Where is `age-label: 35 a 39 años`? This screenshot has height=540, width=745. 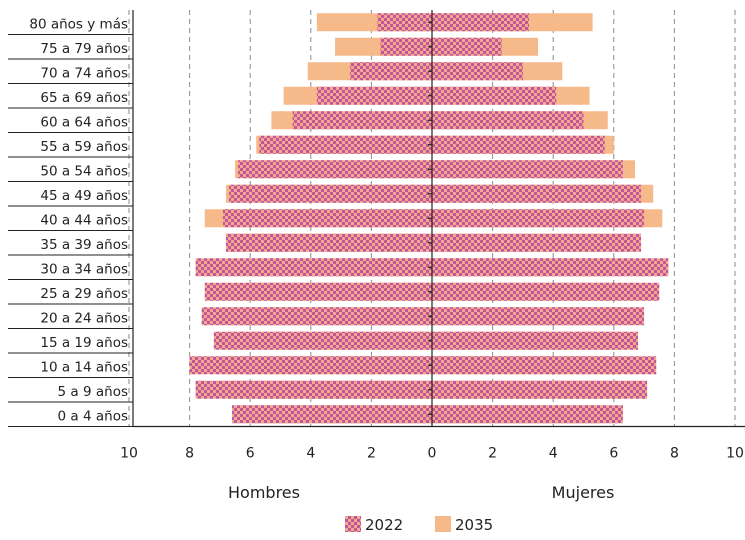 age-label: 35 a 39 años is located at coordinates (84, 245).